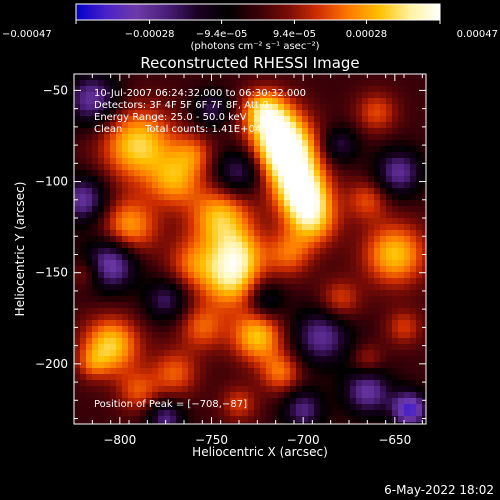 Image resolution: width=500 pixels, height=500 pixels. What do you see at coordinates (202, 129) in the screenshot?
I see `annotation-counts: Total counts: 1.41E+04` at bounding box center [202, 129].